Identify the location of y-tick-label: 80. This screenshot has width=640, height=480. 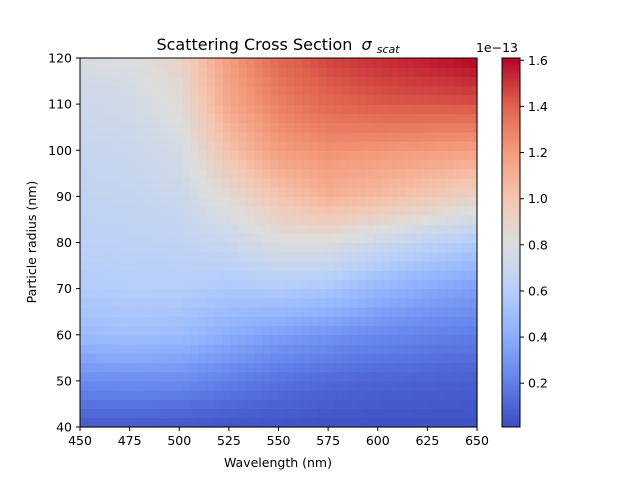
(64, 242).